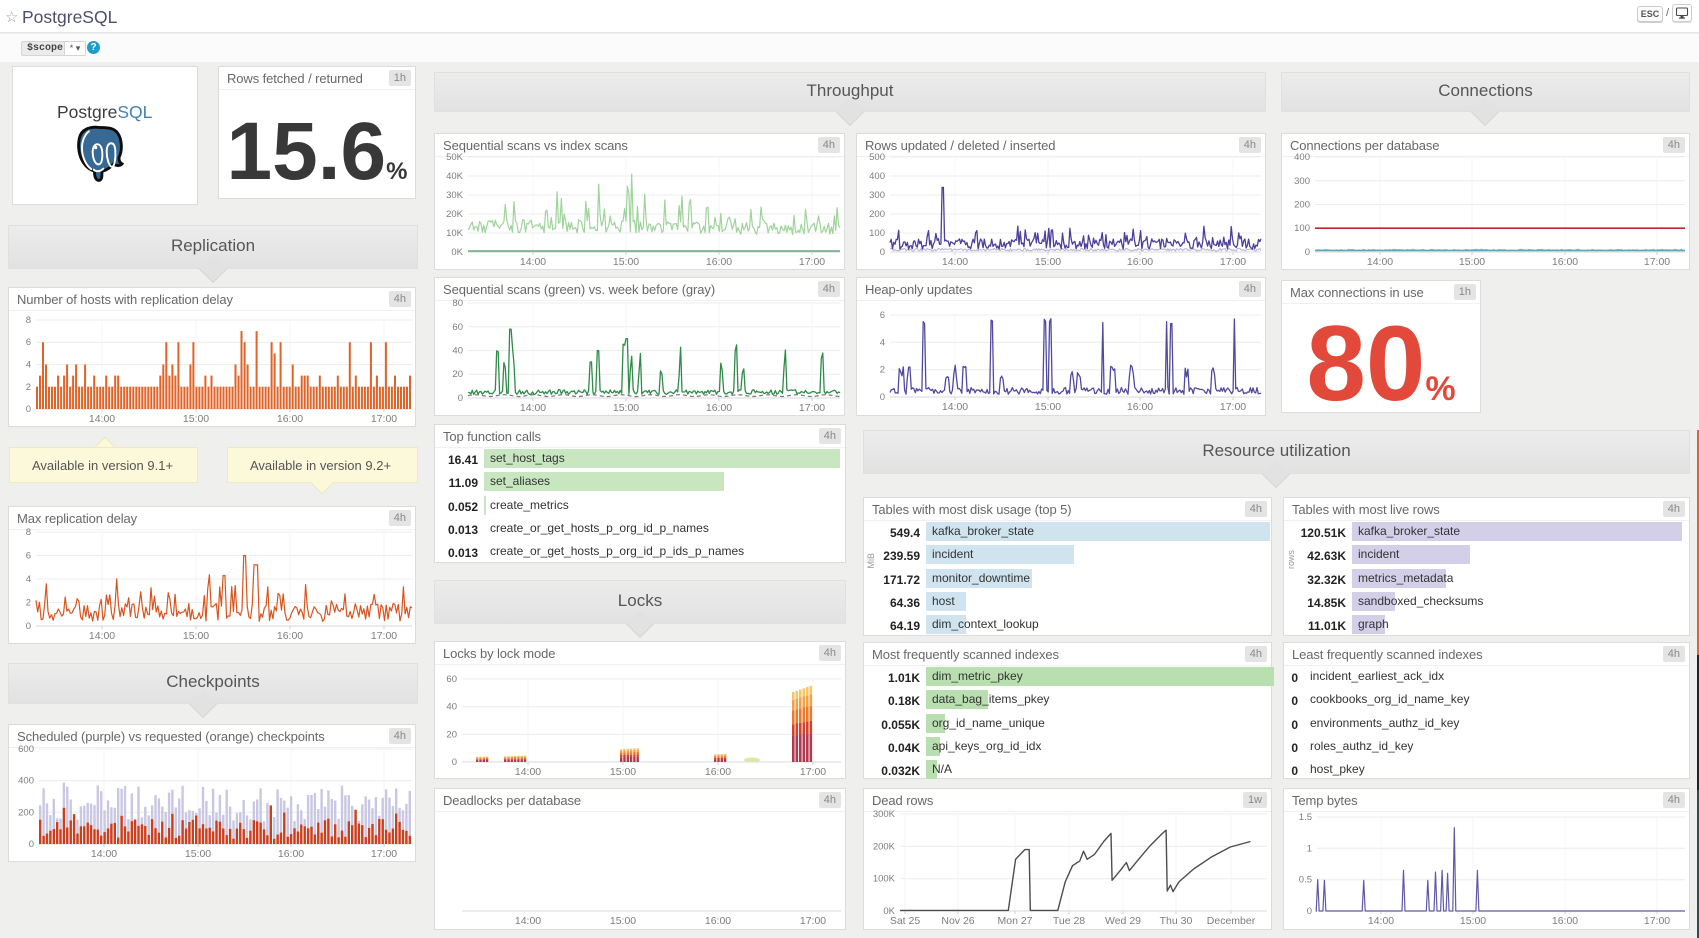 The height and width of the screenshot is (938, 1699). Describe the element at coordinates (1069, 921) in the screenshot. I see `svg-text: Tue 28` at that location.